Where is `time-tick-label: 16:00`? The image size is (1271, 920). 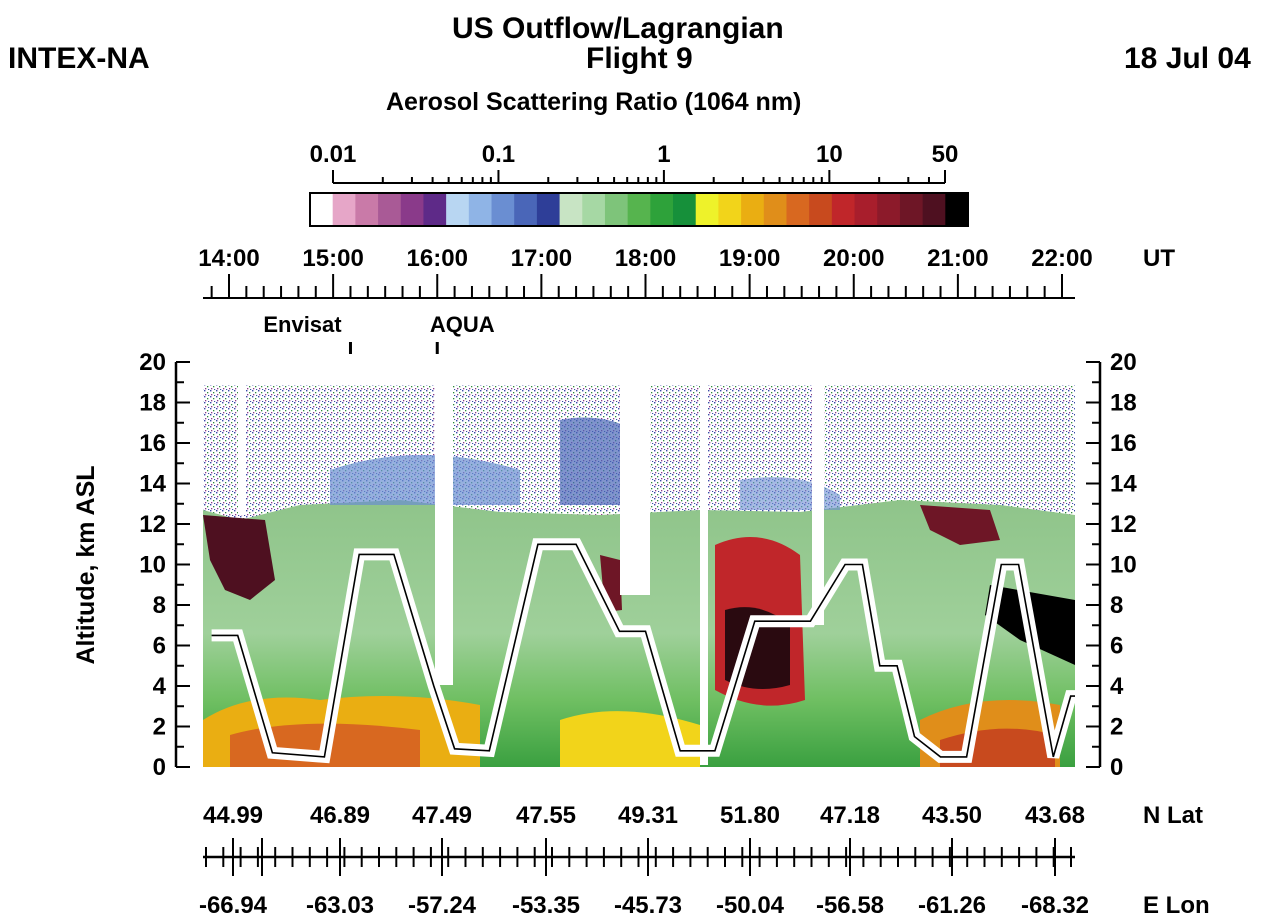
time-tick-label: 16:00 is located at coordinates (437, 258).